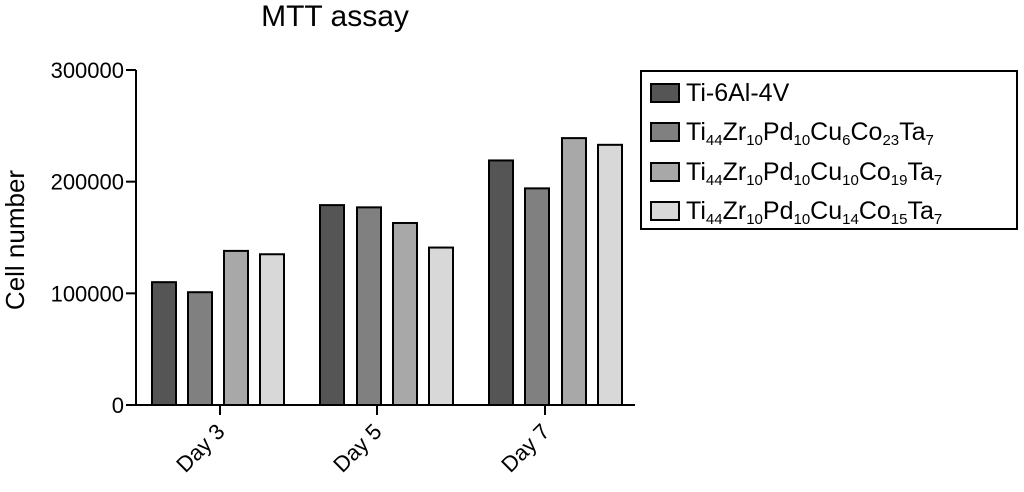 This screenshot has width=1024, height=492. Describe the element at coordinates (87, 70) in the screenshot. I see `y-tick-label: 300000` at that location.